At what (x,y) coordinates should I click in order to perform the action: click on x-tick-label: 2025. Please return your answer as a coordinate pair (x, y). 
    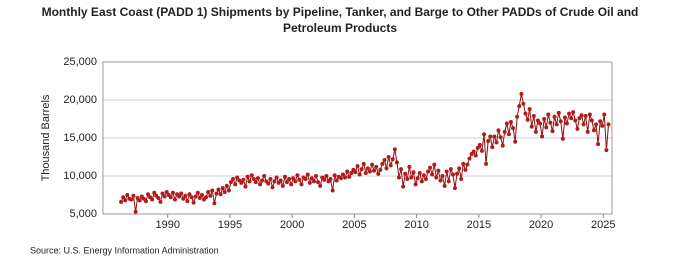
    Looking at the image, I should click on (603, 225).